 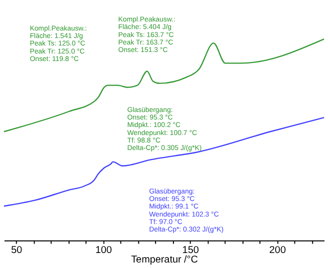 What do you see at coordinates (191, 250) in the screenshot?
I see `x-tick-label: 150` at bounding box center [191, 250].